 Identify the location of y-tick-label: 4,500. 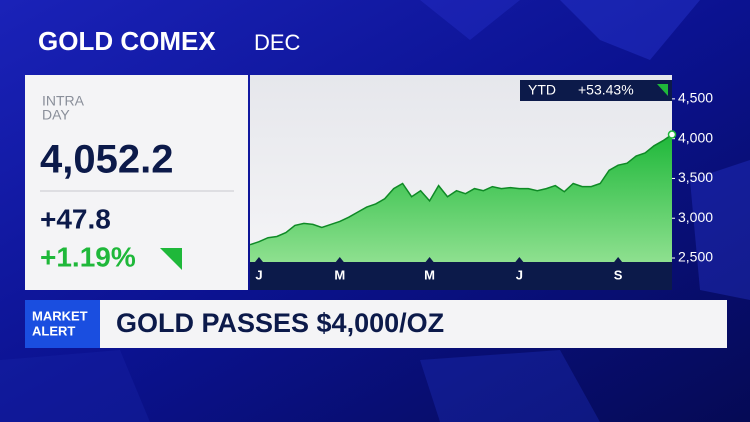
(695, 98).